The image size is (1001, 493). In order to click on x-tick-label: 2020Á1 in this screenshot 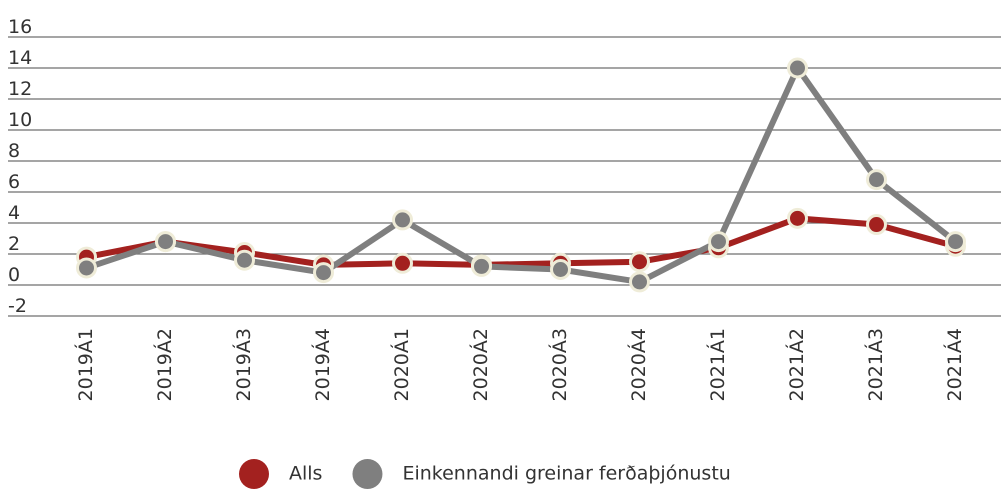, I will do `click(401, 364)`.